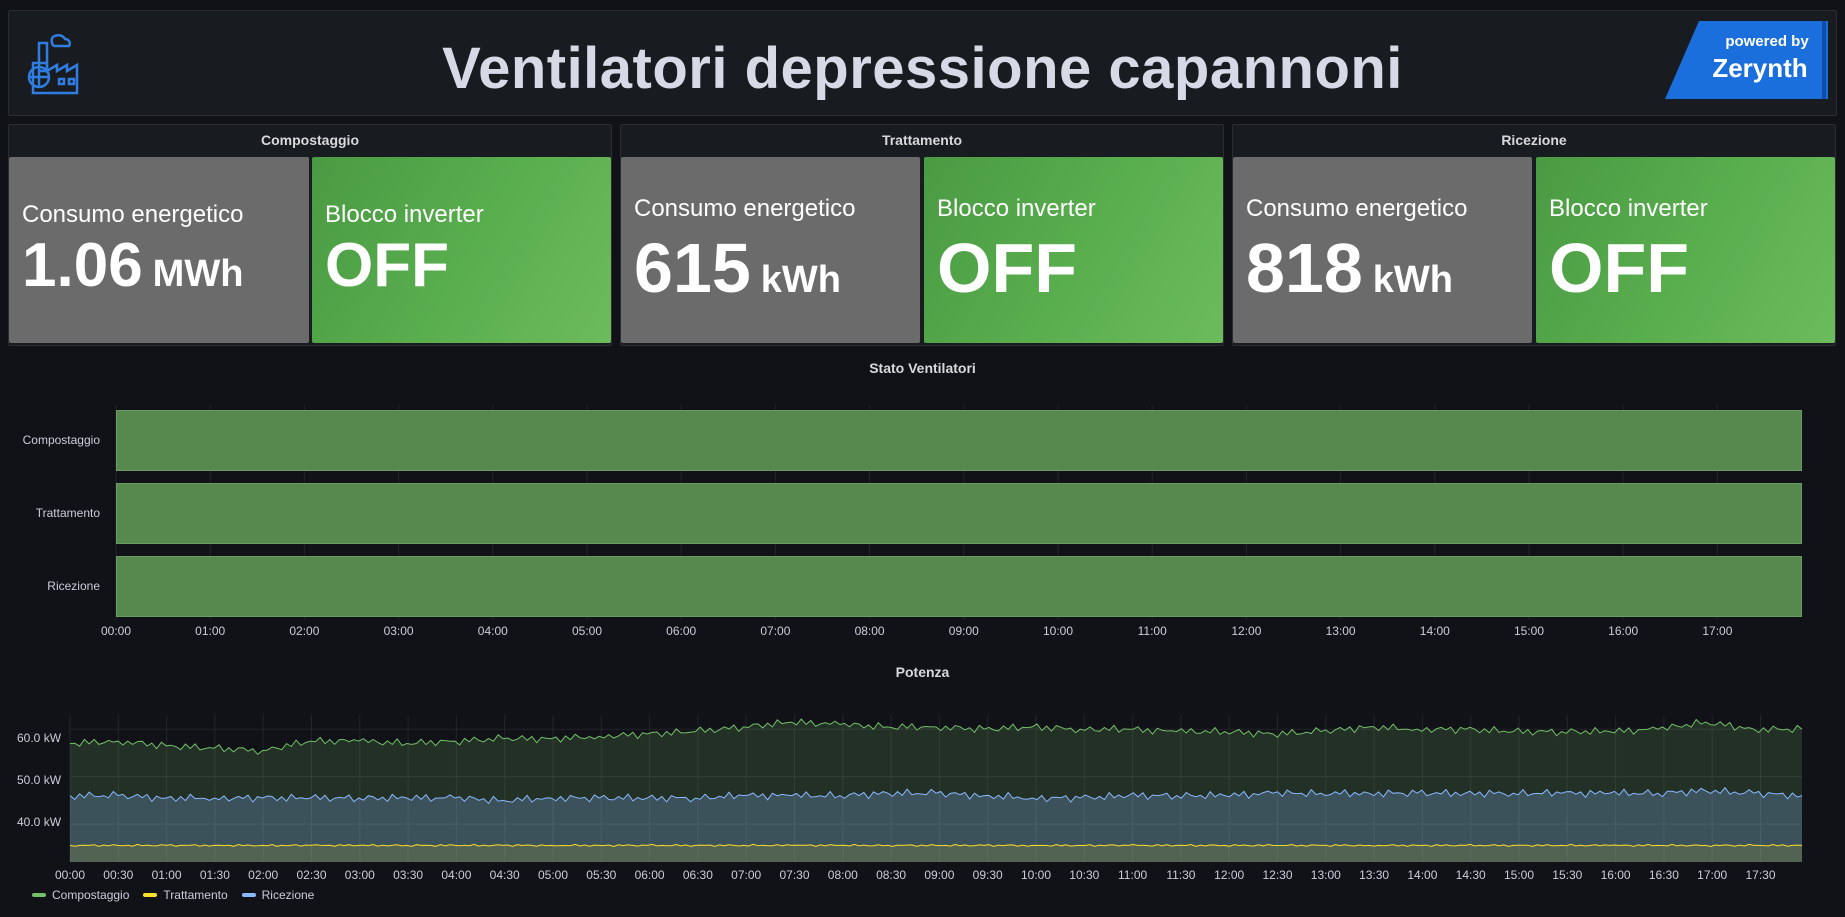 The image size is (1845, 917). Describe the element at coordinates (39, 822) in the screenshot. I see `y-tick-label: 40.0 kW` at that location.